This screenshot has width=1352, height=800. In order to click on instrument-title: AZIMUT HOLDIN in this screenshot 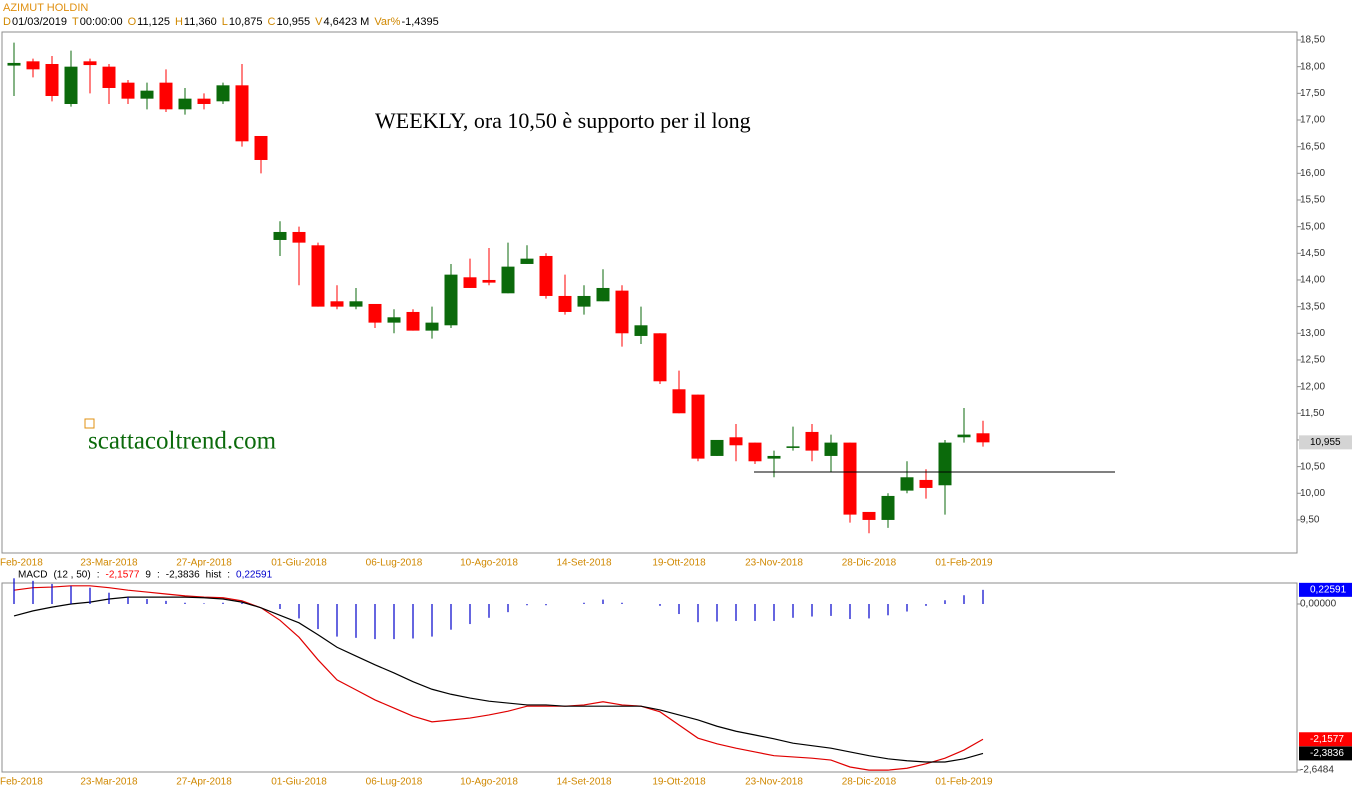, I will do `click(45, 8)`.